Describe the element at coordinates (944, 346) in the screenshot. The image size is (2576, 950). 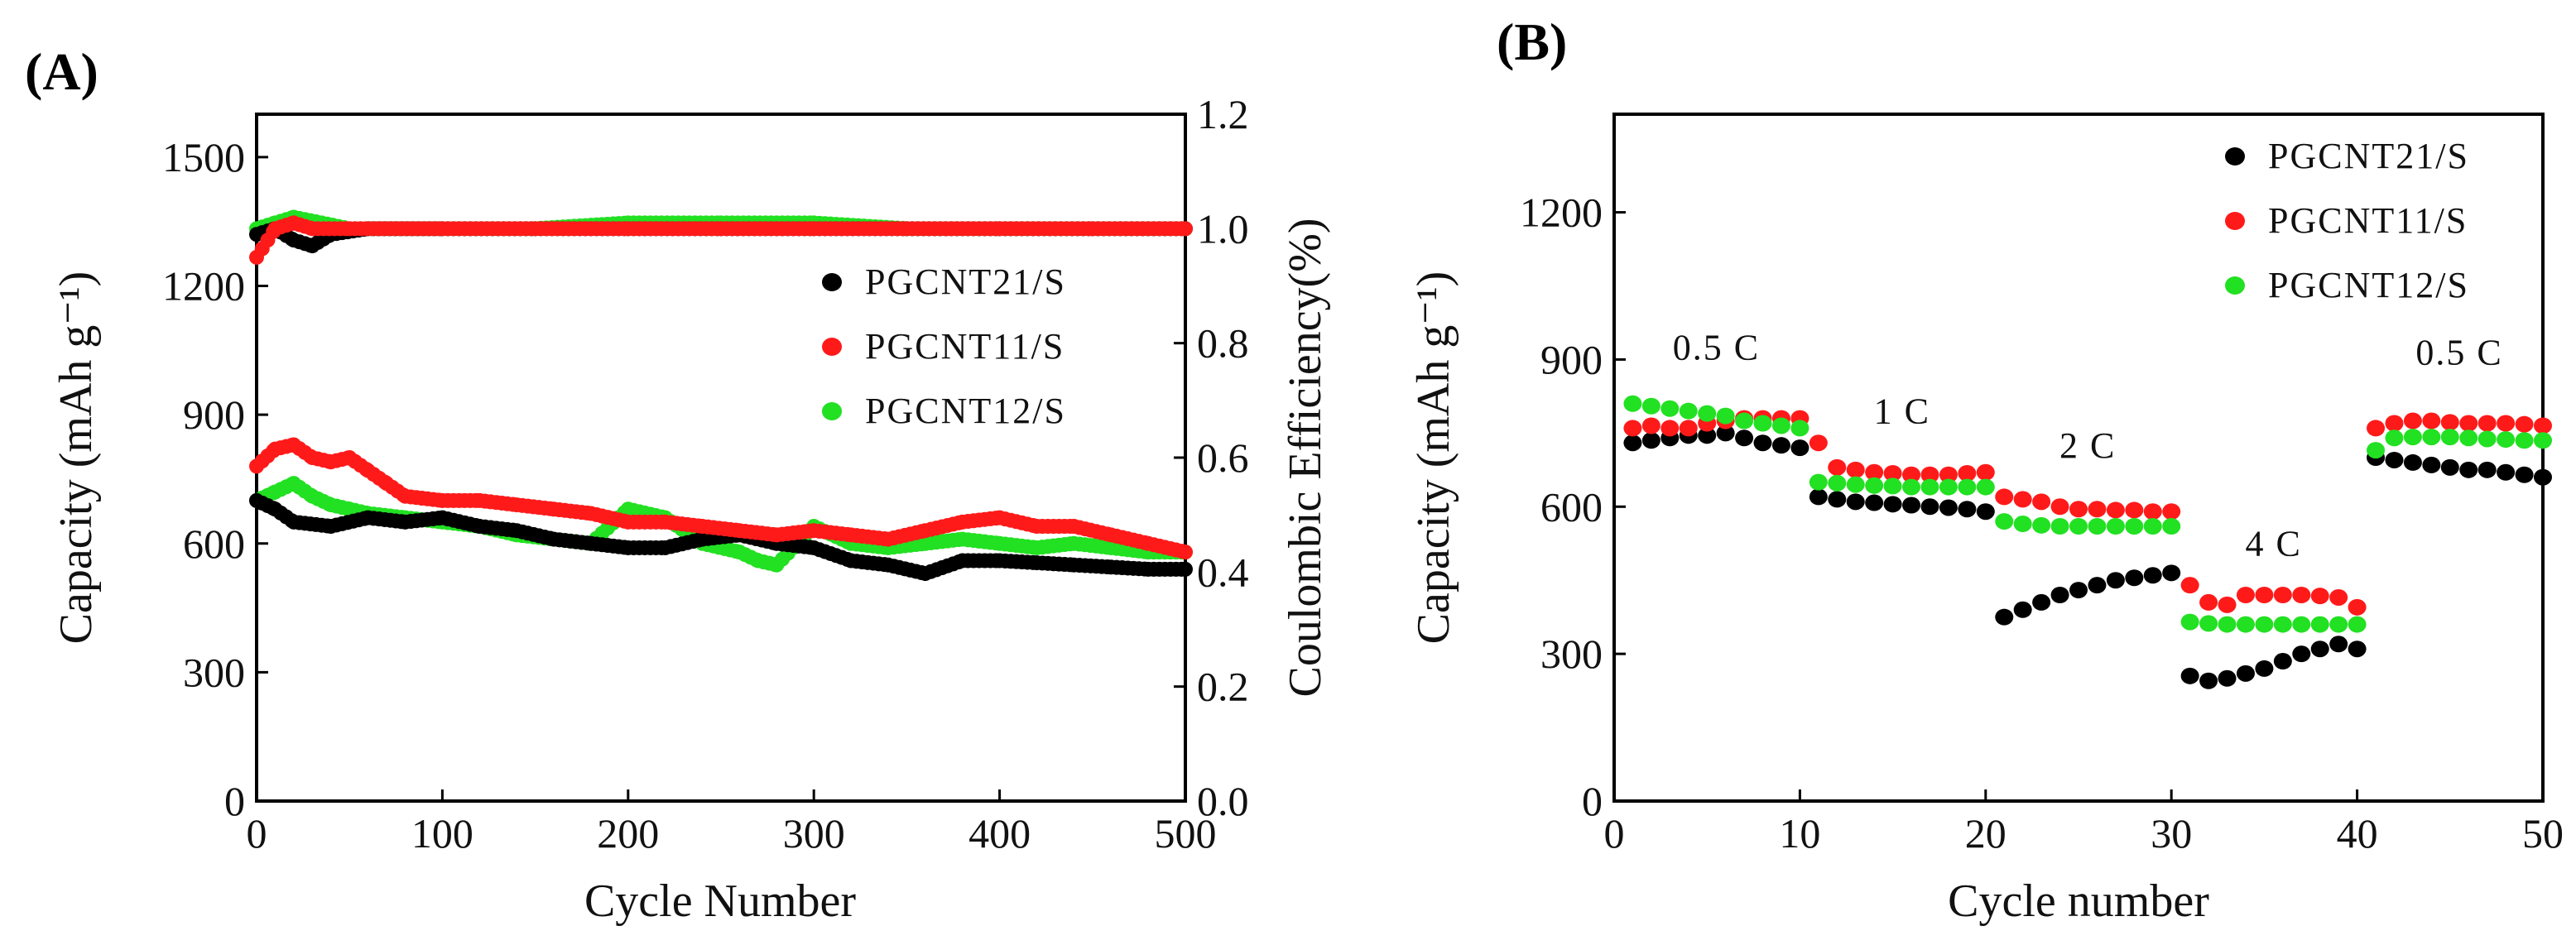
I see `panel-a-legend: PGCNT21/S PGCNT11/S PGCNT12/S` at that location.